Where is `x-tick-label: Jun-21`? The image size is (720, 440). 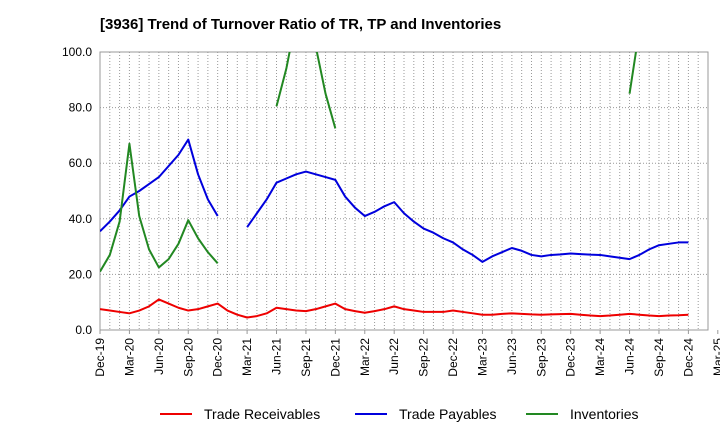
x-tick-label: Jun-21 is located at coordinates (277, 356).